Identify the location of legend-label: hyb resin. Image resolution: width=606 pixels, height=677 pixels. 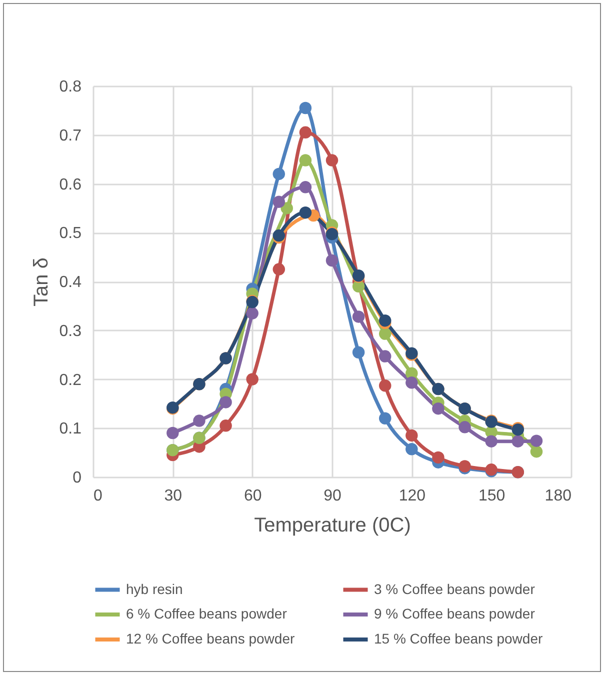
(154, 588).